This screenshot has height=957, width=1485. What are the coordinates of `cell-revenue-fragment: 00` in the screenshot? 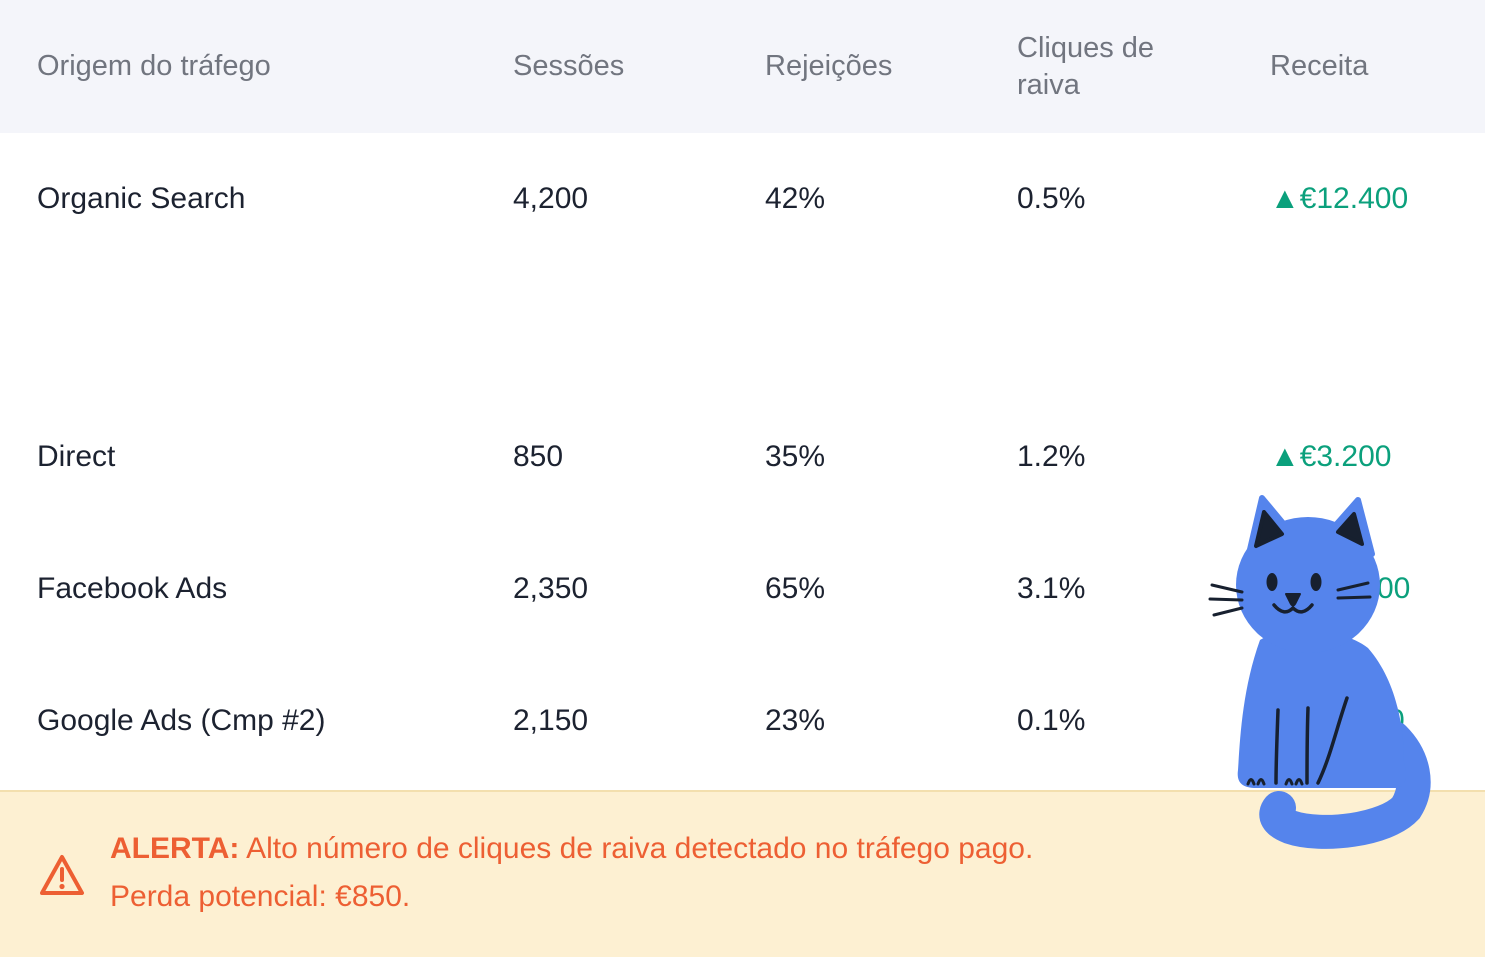 It's located at (1377, 589).